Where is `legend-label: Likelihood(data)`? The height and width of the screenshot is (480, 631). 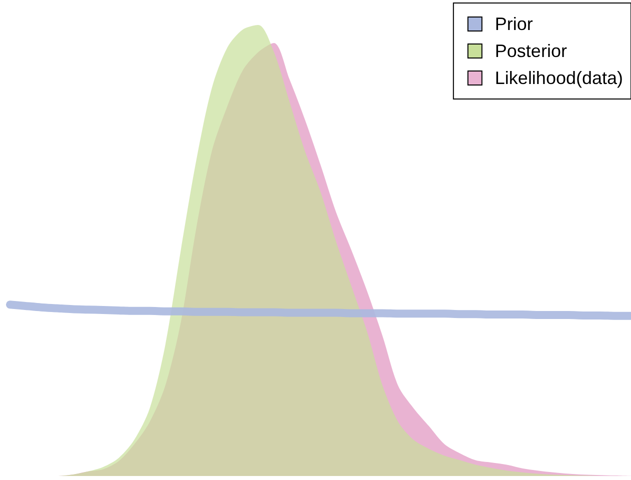 legend-label: Likelihood(data) is located at coordinates (559, 78).